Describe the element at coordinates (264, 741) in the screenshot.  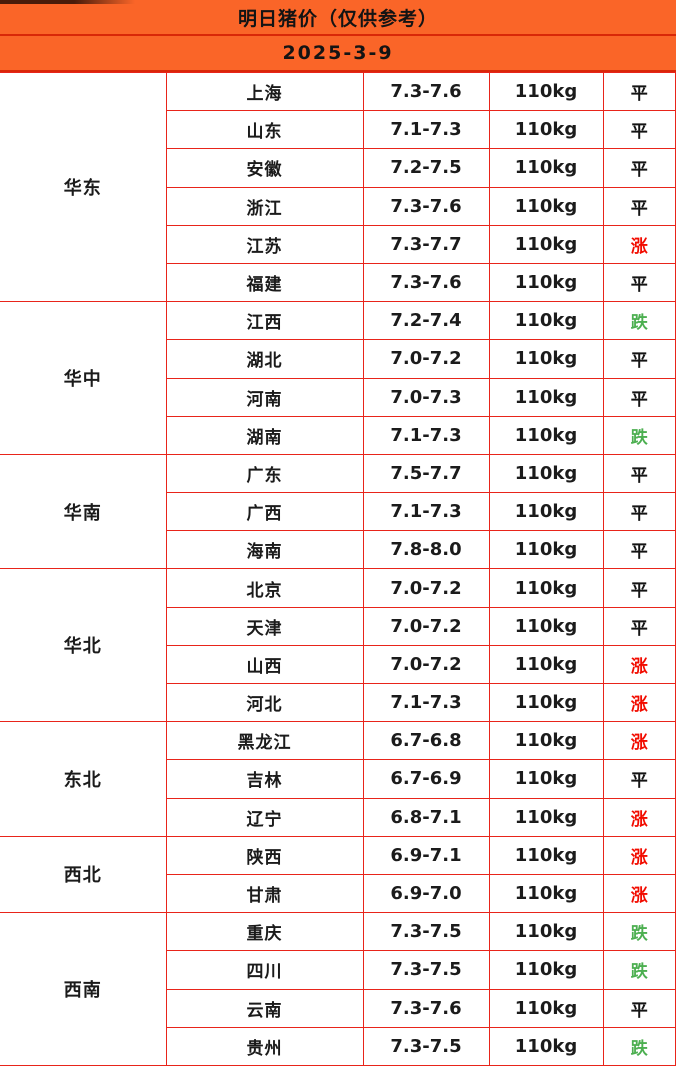
I see `province-cell: 黑龙江` at that location.